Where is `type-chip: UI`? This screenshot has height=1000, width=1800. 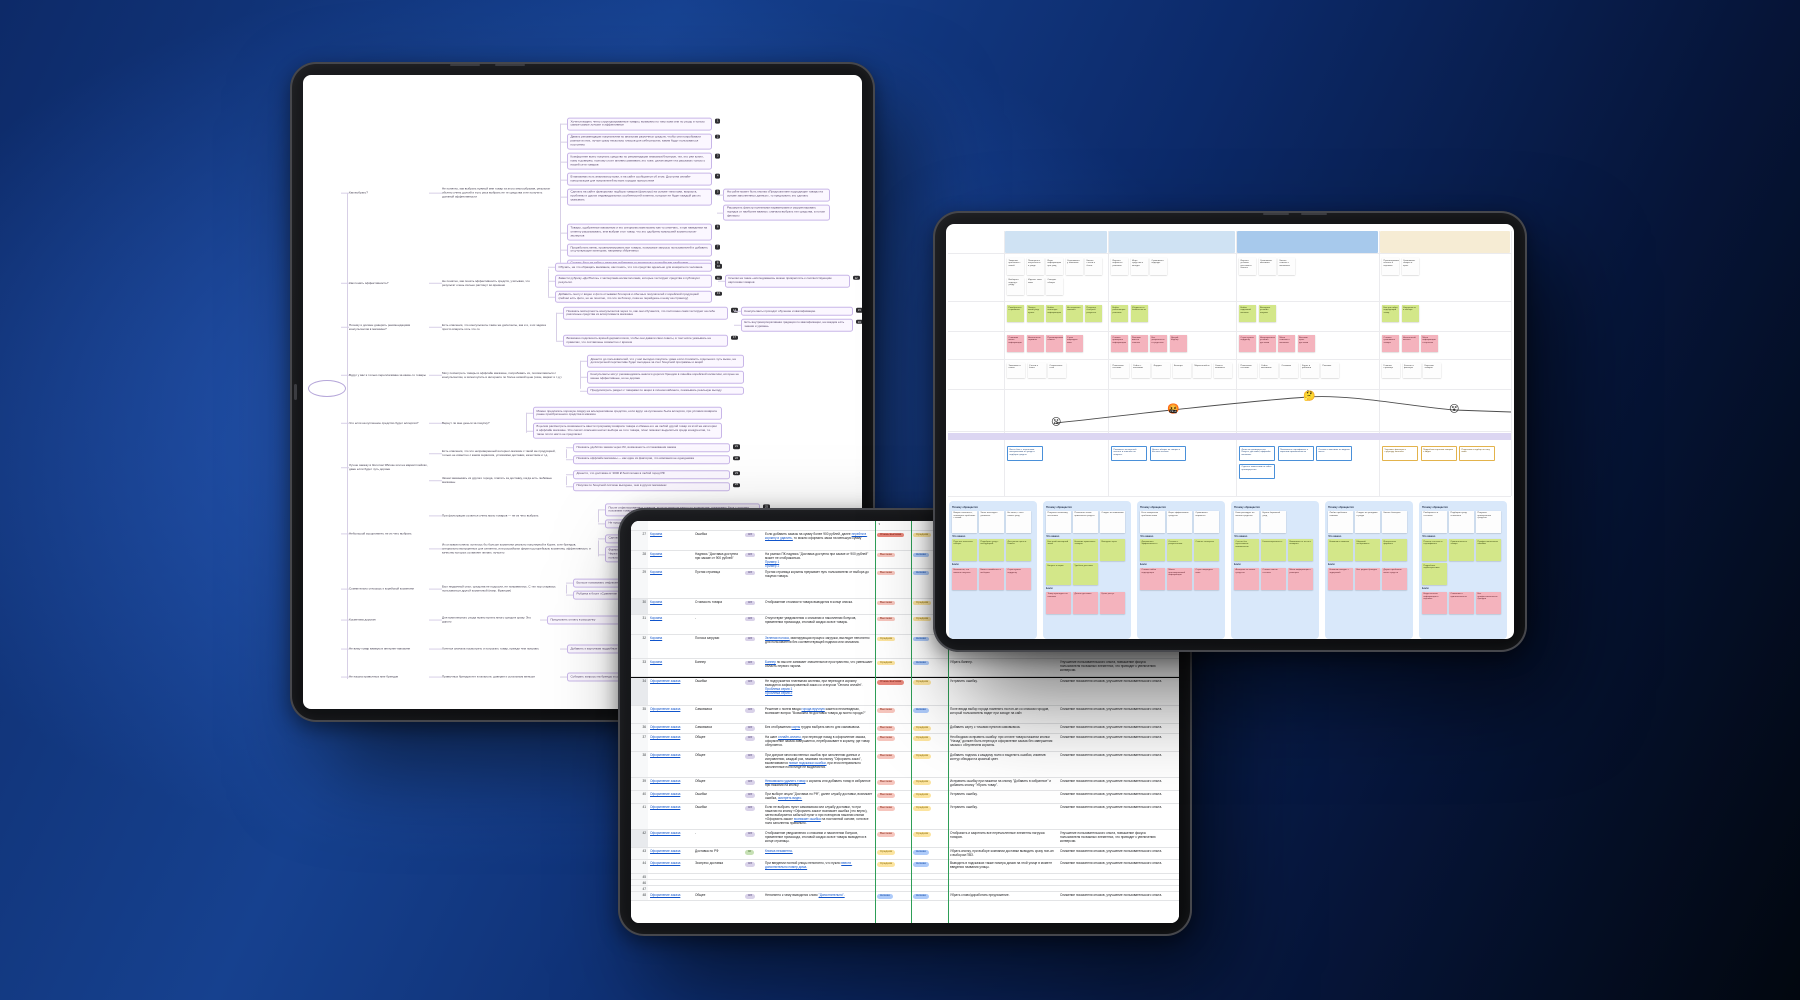 type-chip: UI is located at coordinates (749, 852).